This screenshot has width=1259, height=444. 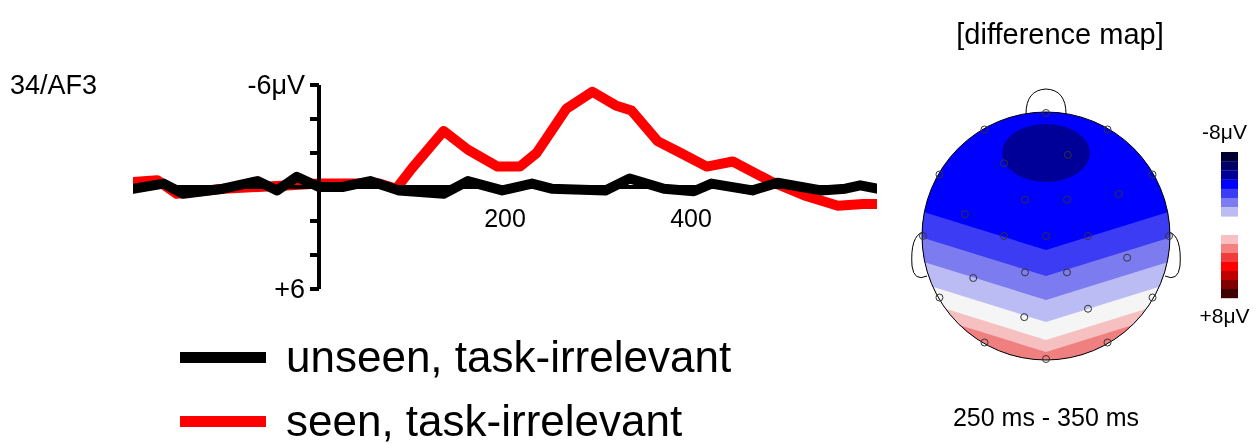 I want to click on text: 250 ms - 350 ms, so click(x=1046, y=417).